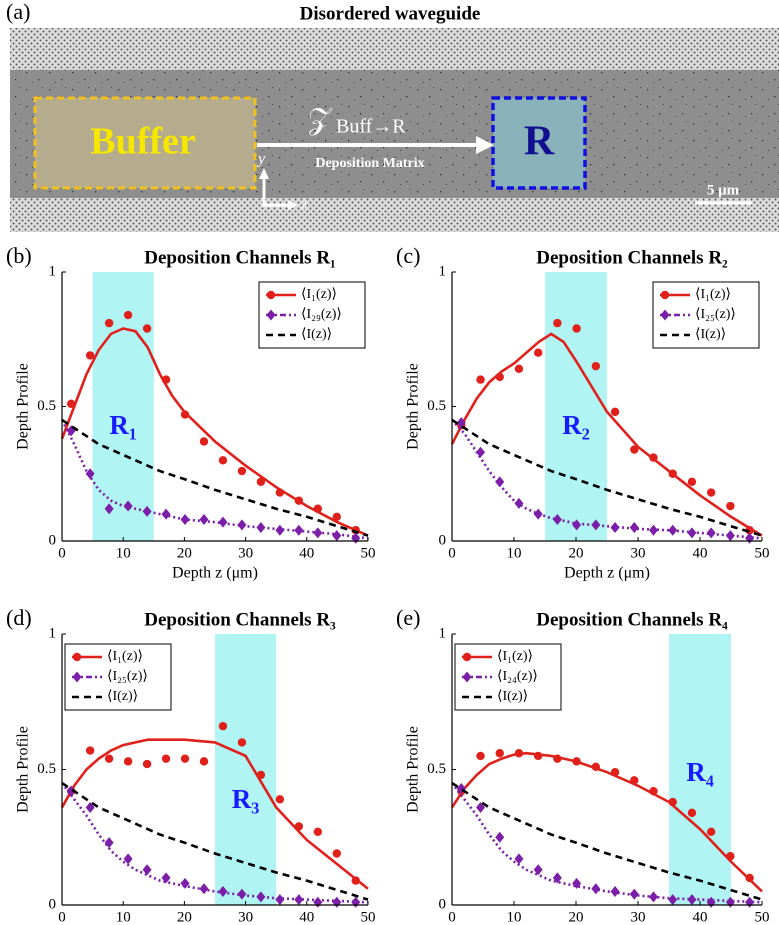 The height and width of the screenshot is (925, 779). What do you see at coordinates (413, 406) in the screenshot?
I see `y-axis-label: Depth Profile` at bounding box center [413, 406].